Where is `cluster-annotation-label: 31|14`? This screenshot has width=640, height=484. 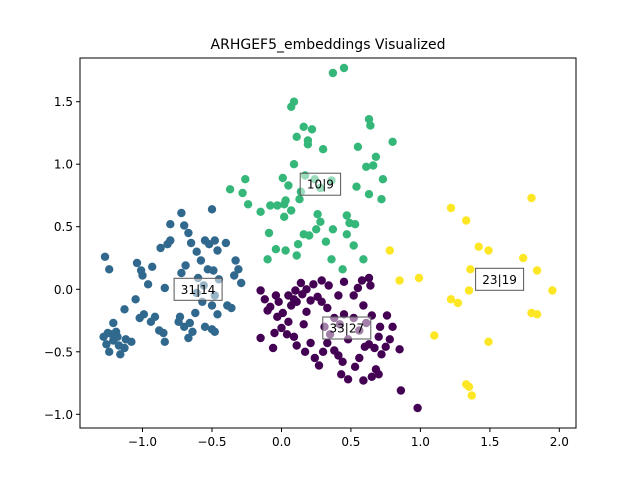
cluster-annotation-label: 31|14 is located at coordinates (198, 290).